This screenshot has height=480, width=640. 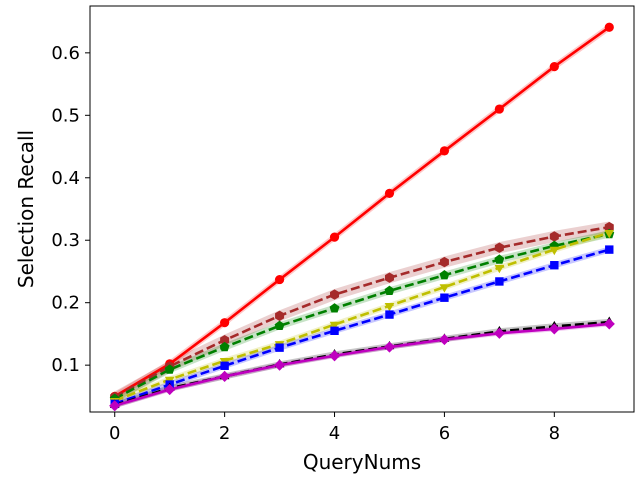 What do you see at coordinates (362, 462) in the screenshot?
I see `x-axis-title: QueryNums` at bounding box center [362, 462].